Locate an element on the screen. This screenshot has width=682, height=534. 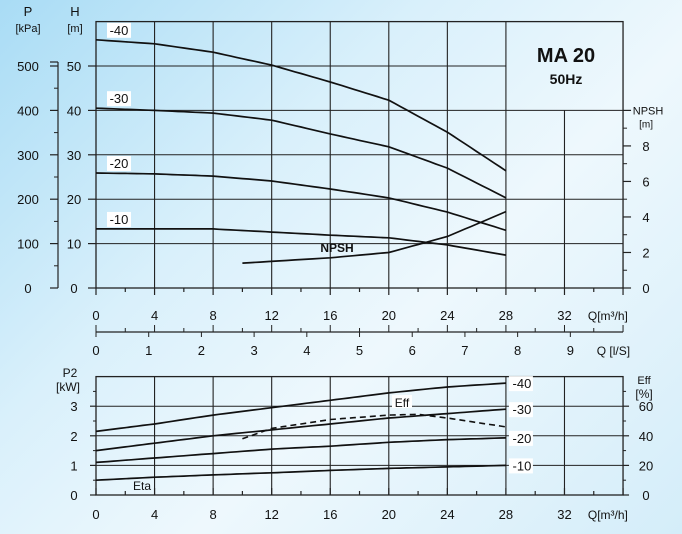
q-tick-label: 4 is located at coordinates (154, 315).